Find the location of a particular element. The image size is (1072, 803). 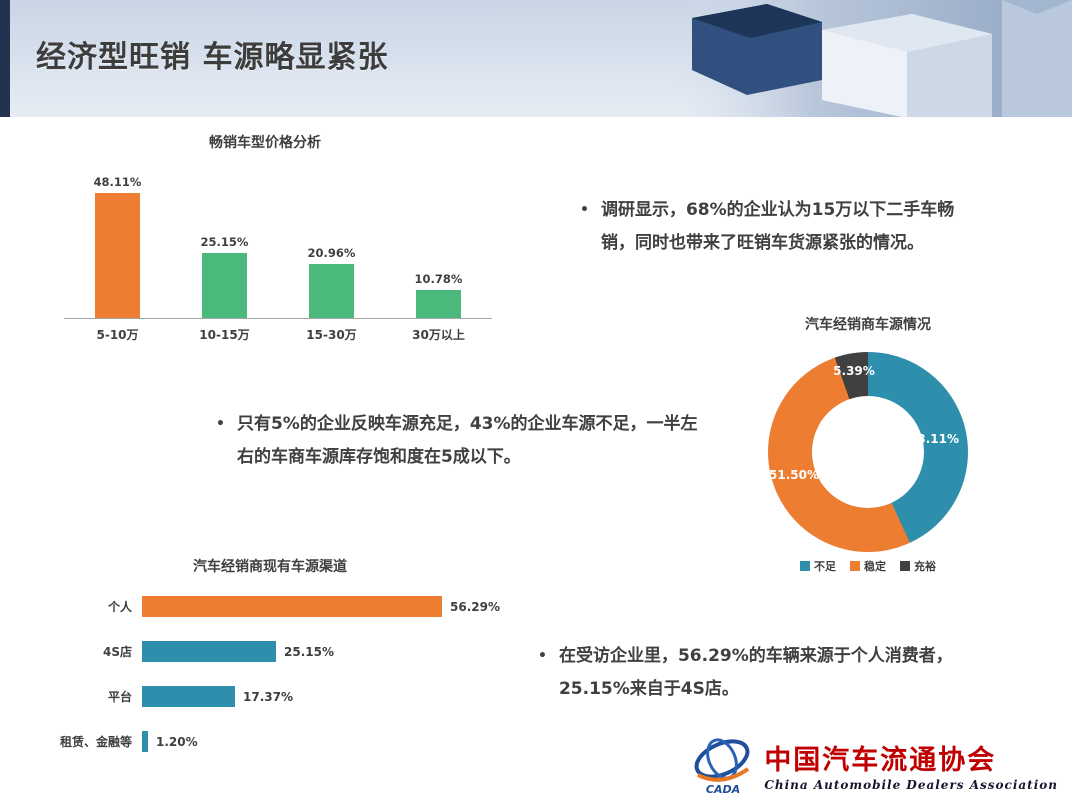

category-label: 10-15万 is located at coordinates (224, 335).